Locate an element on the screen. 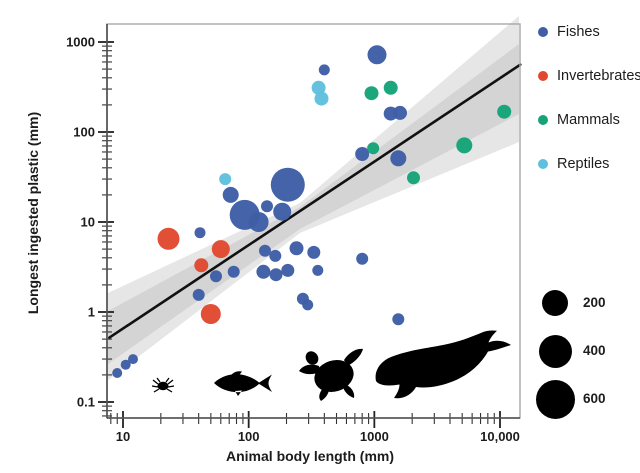 Image resolution: width=640 pixels, height=473 pixels. y-tick-label: 1 is located at coordinates (91, 312).